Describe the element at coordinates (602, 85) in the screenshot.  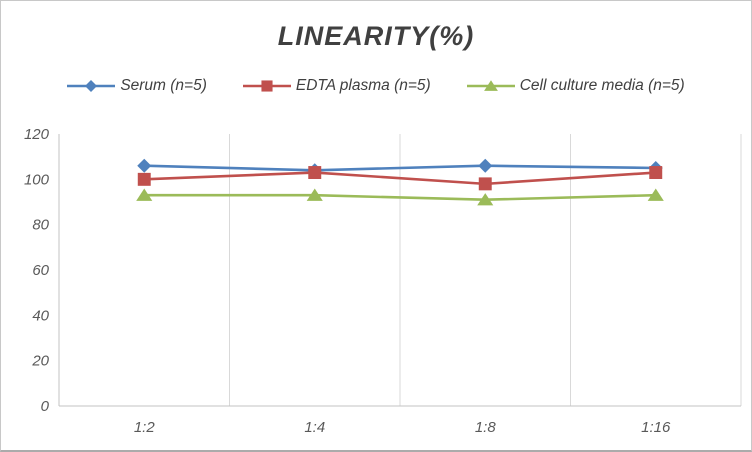
I see `legend-label: Cell culture media (n=5)` at that location.